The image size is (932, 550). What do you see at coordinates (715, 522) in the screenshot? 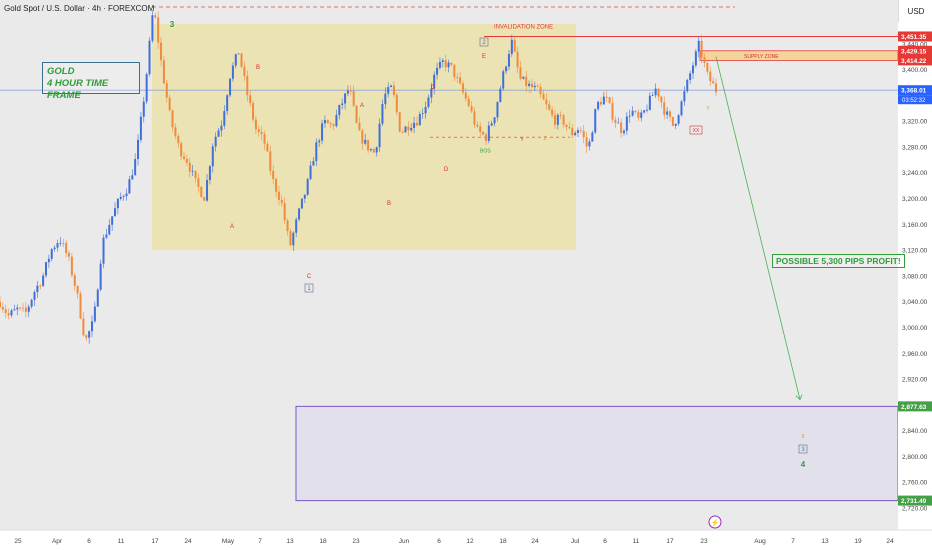
I see `lightning-icon: ⚡` at bounding box center [715, 522].